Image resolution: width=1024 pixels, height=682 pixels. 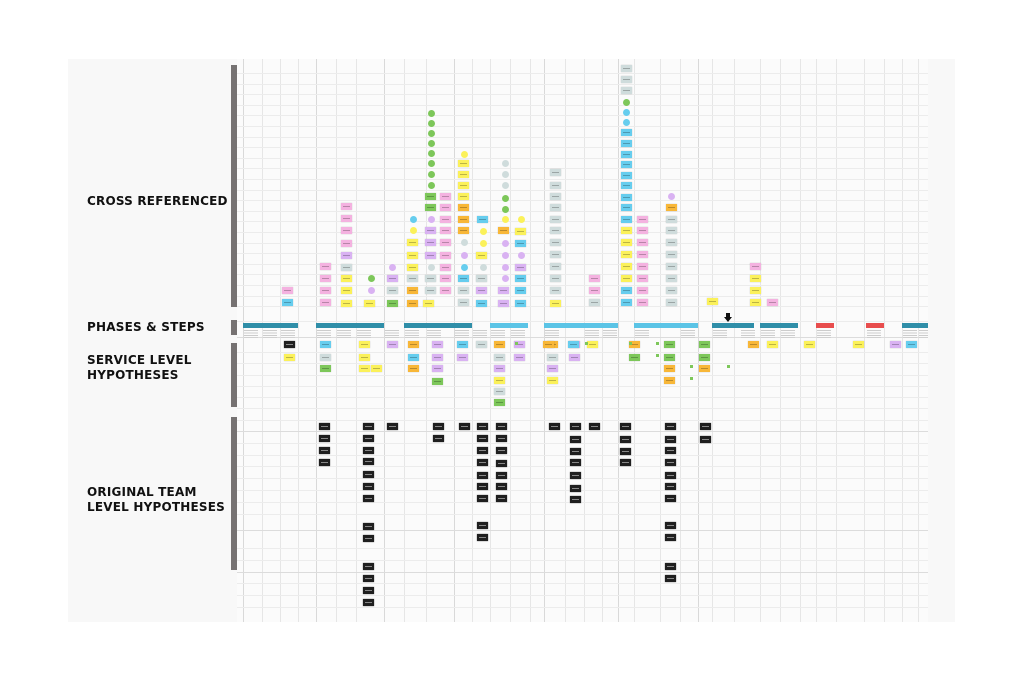 I want to click on black-sticky-note, so click(x=289, y=344).